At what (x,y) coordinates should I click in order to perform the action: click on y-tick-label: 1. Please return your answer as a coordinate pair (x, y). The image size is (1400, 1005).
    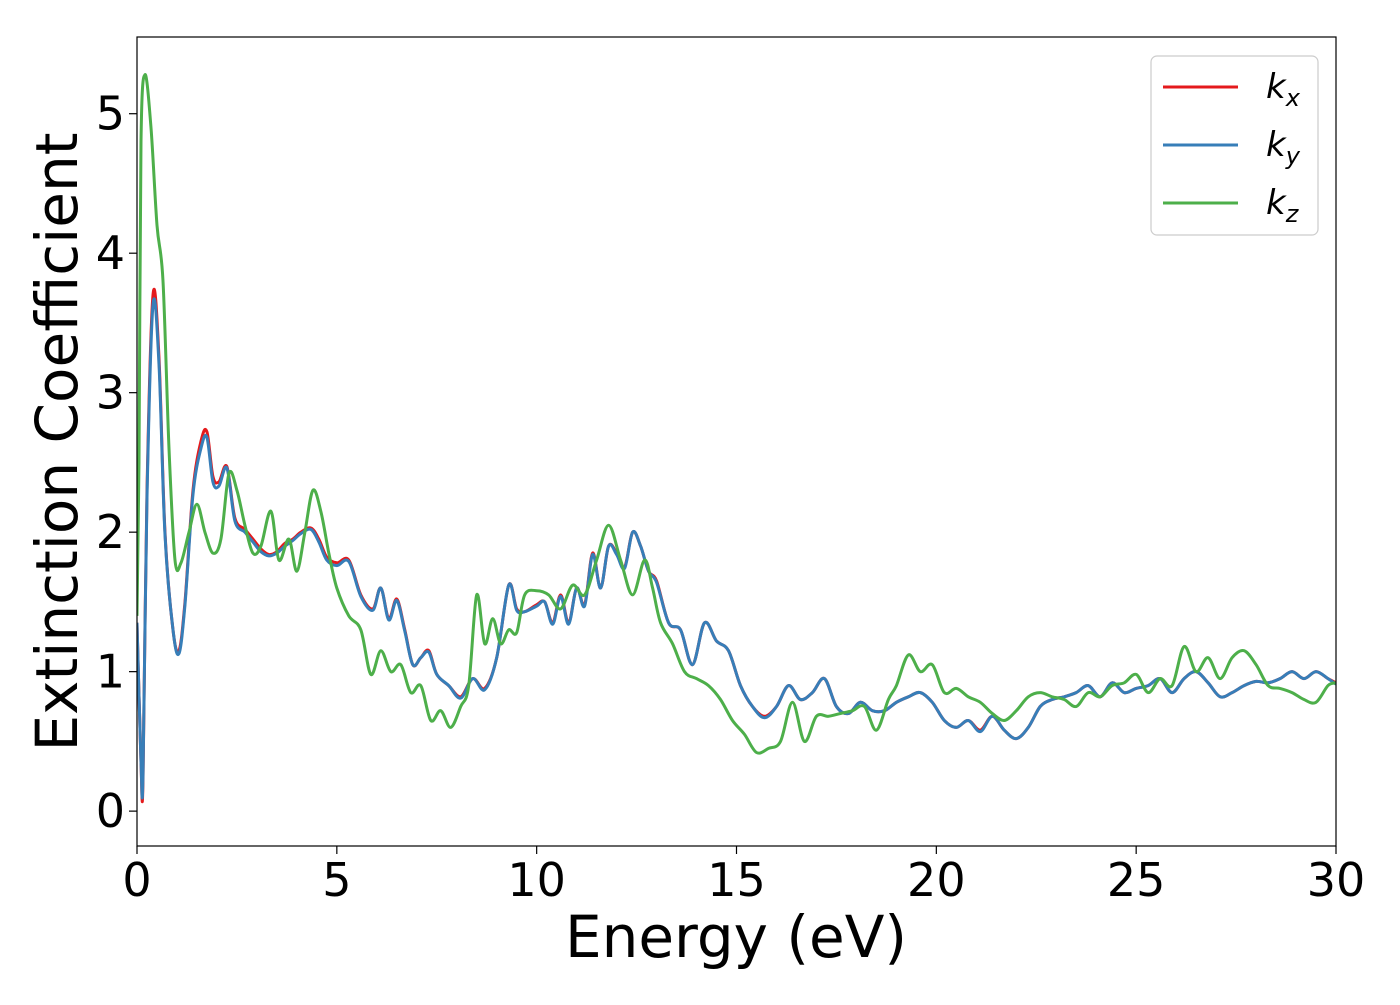
    Looking at the image, I should click on (110, 672).